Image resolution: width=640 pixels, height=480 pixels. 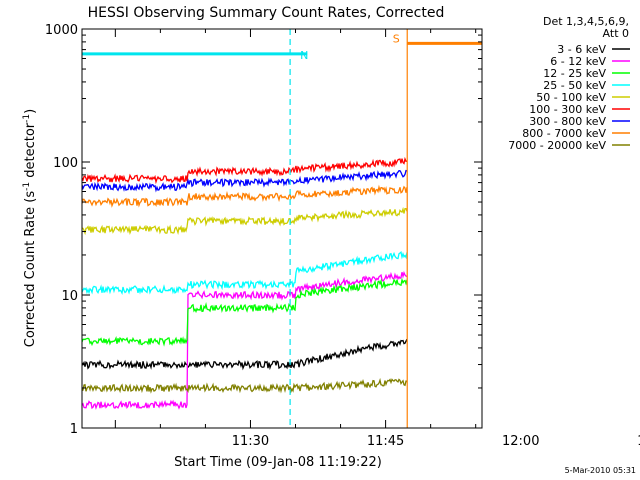 What do you see at coordinates (65, 163) in the screenshot?
I see `y-tick-label: 100` at bounding box center [65, 163].